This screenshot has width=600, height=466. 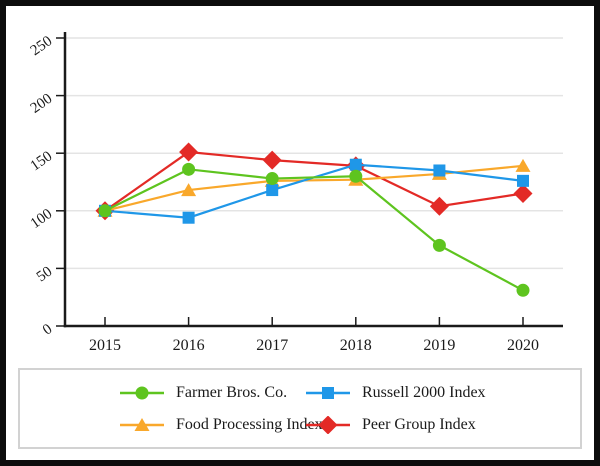 I want to click on legend-label-peer-group: Peer Group Index, so click(x=419, y=424).